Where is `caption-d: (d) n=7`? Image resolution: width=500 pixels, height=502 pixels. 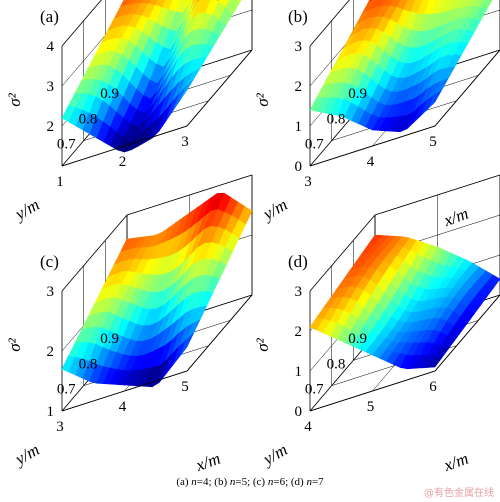
caption-d: (d) n=7 is located at coordinates (307, 482).